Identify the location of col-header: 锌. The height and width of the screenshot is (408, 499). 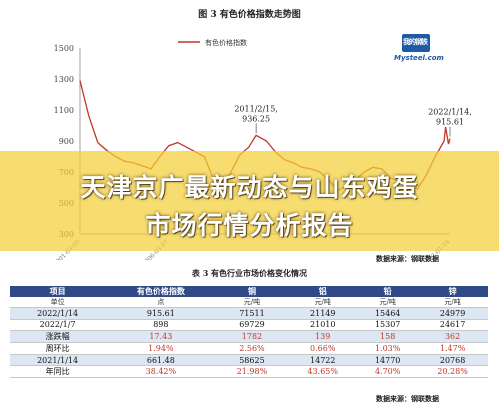
(452, 291).